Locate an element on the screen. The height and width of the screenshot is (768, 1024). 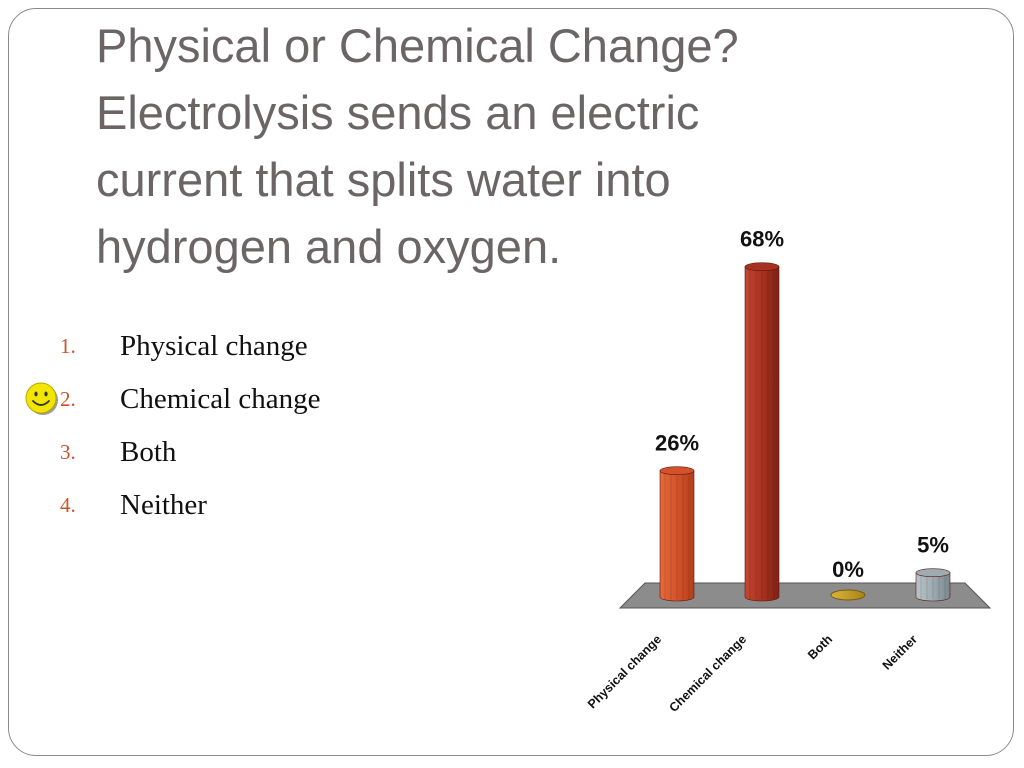
answer-option-1: 1. Physical change is located at coordinates (260, 346).